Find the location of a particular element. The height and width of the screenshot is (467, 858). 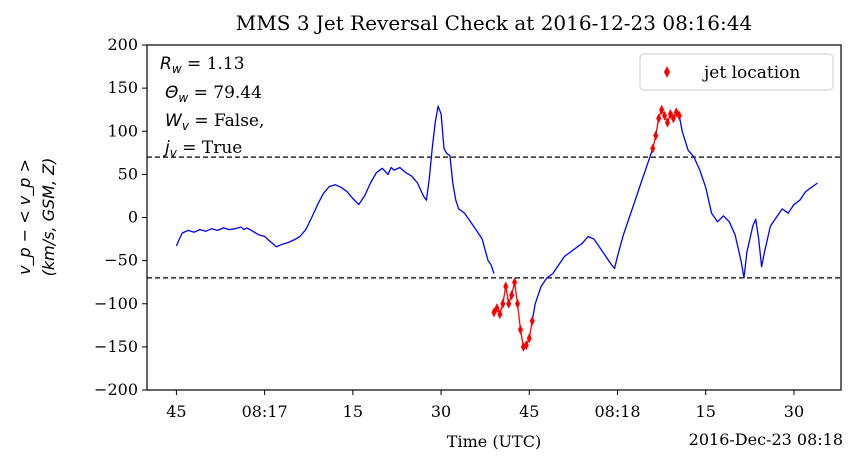

x-axis-offset-label: 2016-Dec-23 08:18 is located at coordinates (766, 439).